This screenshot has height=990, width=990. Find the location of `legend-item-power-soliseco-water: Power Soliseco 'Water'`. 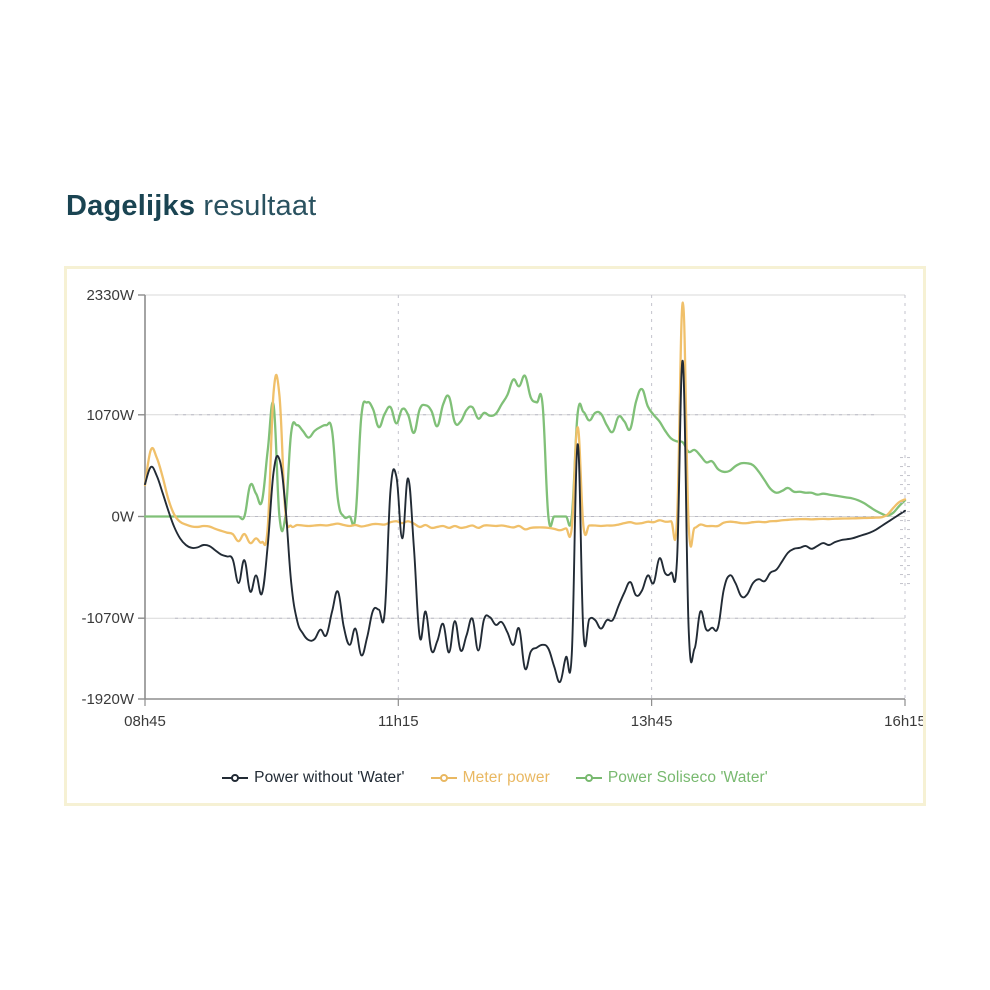

legend-item-power-soliseco-water: Power Soliseco 'Water' is located at coordinates (671, 778).